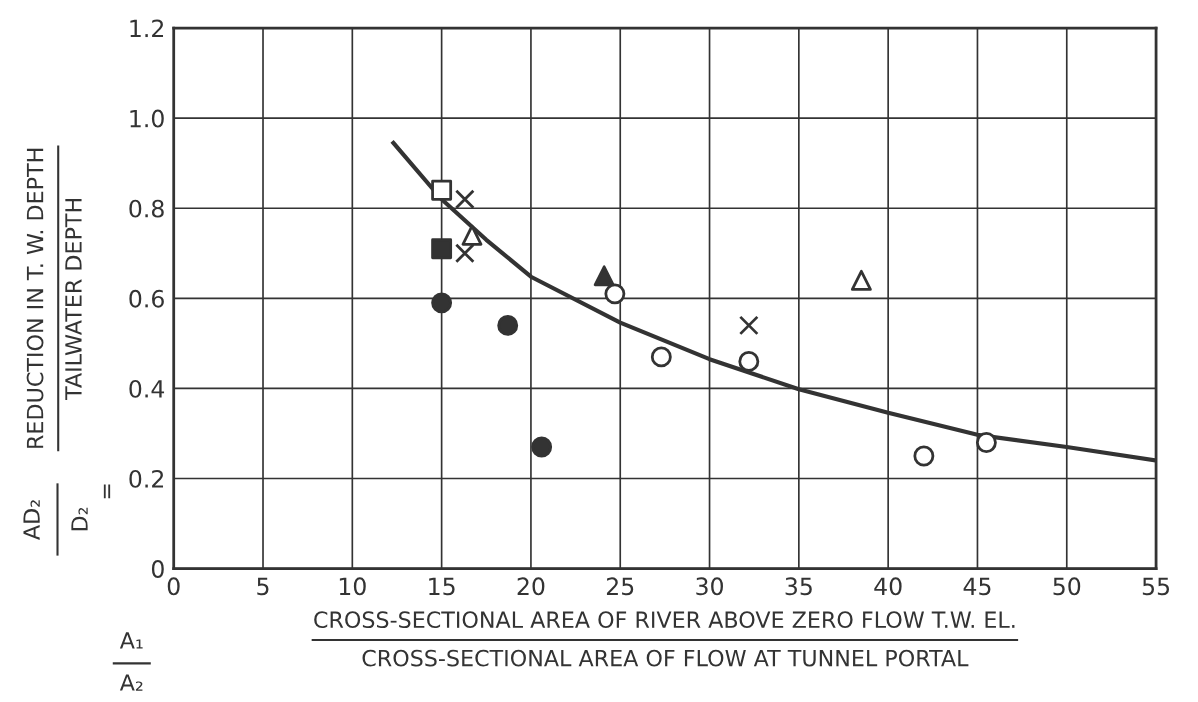  I want to click on x-axis-title: CROSS-SECTIONAL AREA OF RIVER ABOVE ZERO FLOW T.W. EL. CROSS-SECTIONAL AREA OF FLOW AT TUNNEL PORTAL, so click(664, 639).